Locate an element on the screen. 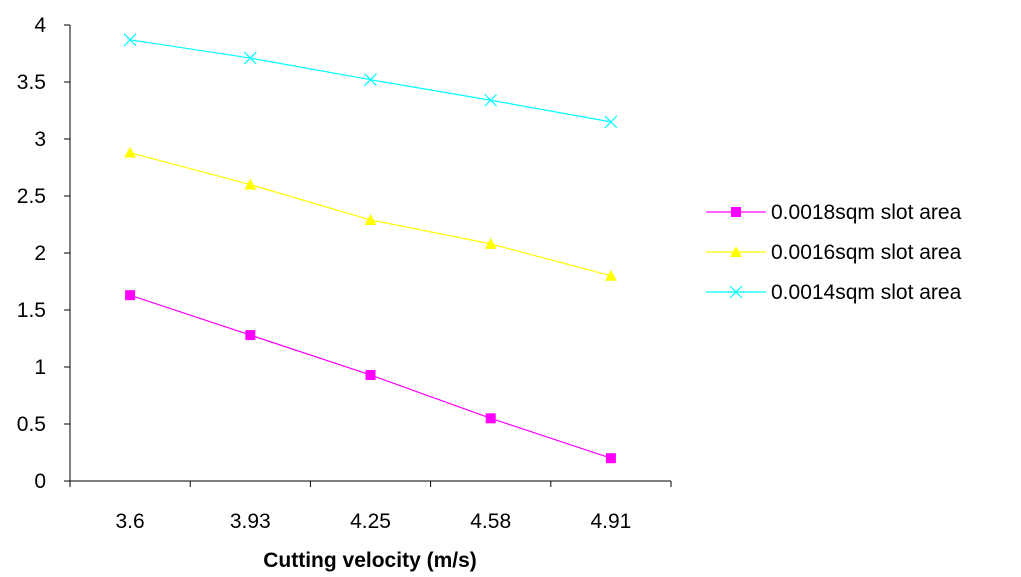 Image resolution: width=1021 pixels, height=577 pixels. legend-entry: 0.0018sqm slot area is located at coordinates (834, 212).